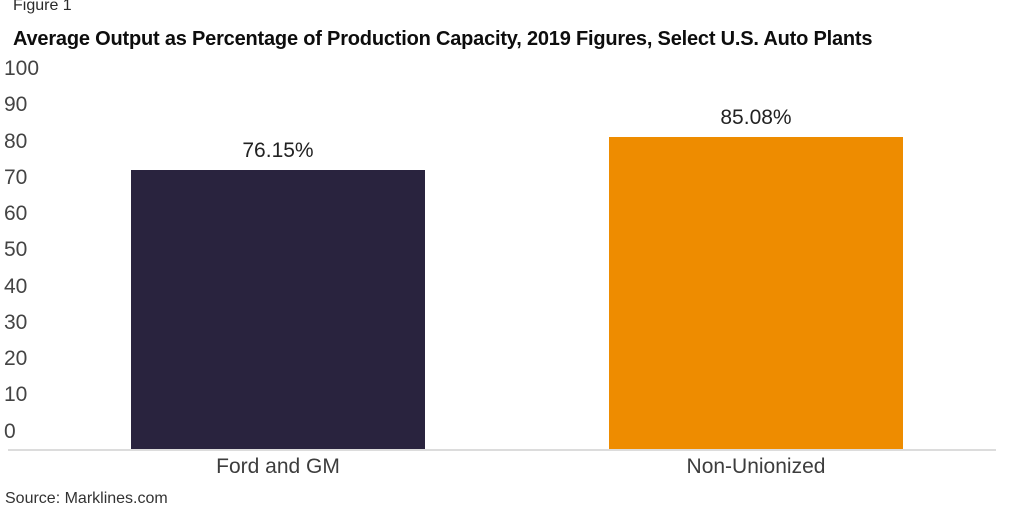 The height and width of the screenshot is (512, 1024). What do you see at coordinates (42, 7) in the screenshot?
I see `figure-number-label: Figure 1` at bounding box center [42, 7].